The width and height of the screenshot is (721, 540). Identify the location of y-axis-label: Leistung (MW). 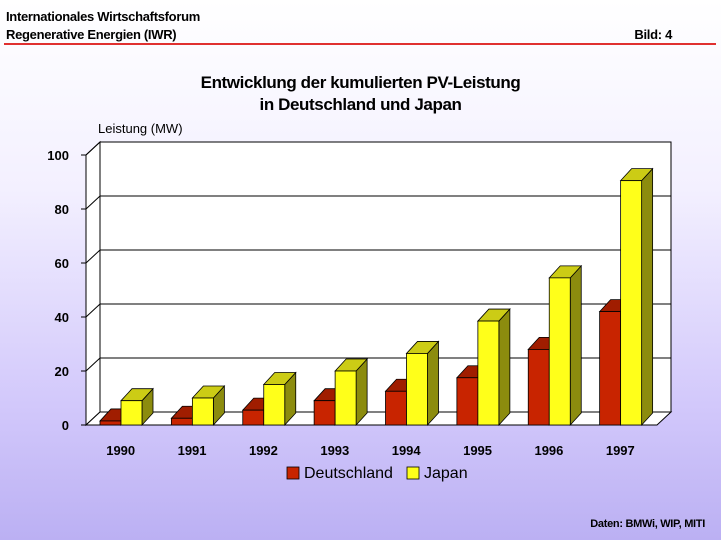
(140, 128).